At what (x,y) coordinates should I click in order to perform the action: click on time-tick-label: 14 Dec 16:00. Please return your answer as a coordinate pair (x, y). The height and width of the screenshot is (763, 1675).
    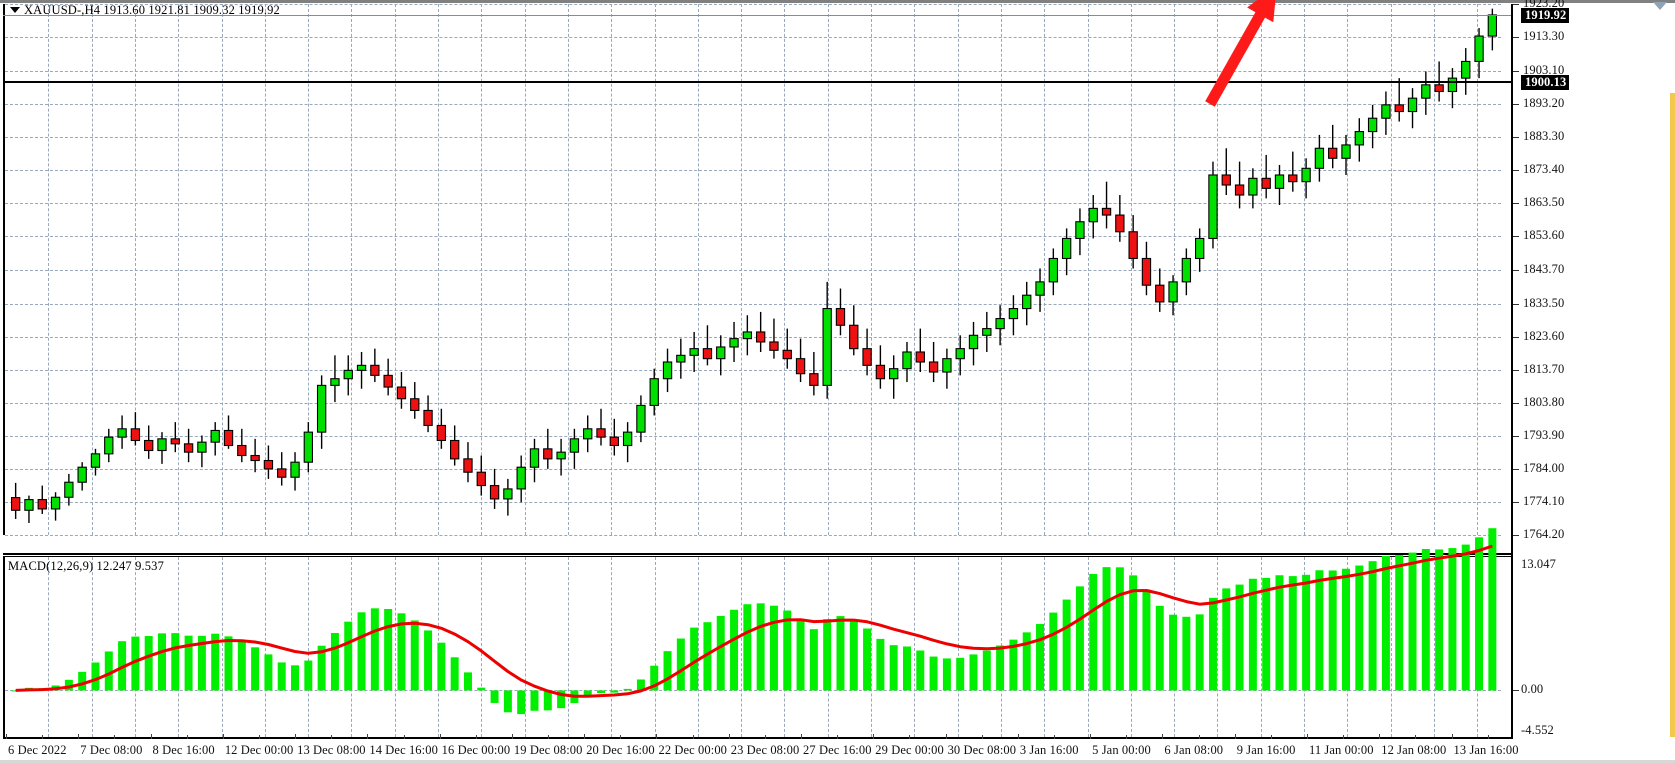
    Looking at the image, I should click on (403, 750).